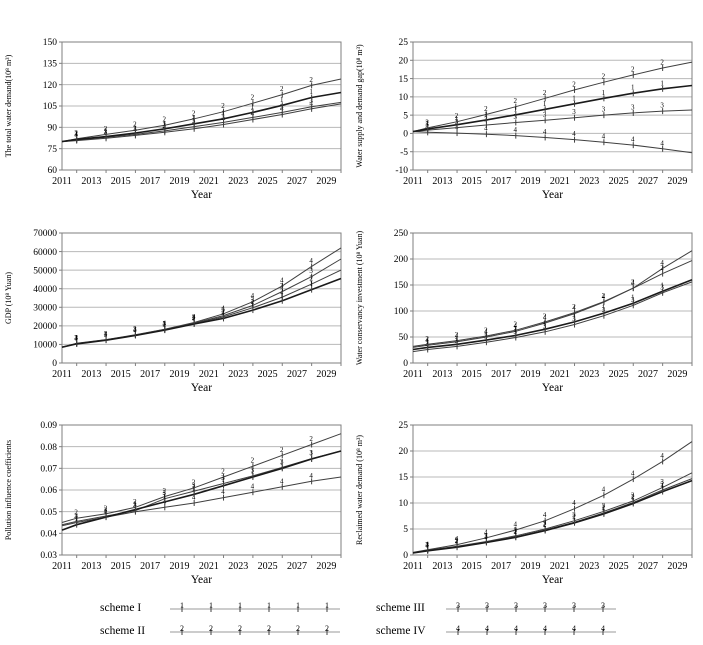 The height and width of the screenshot is (645, 703). What do you see at coordinates (220, 607) in the screenshot?
I see `legend-item-scheme-1: scheme I 1 1 1 1 1 1` at bounding box center [220, 607].